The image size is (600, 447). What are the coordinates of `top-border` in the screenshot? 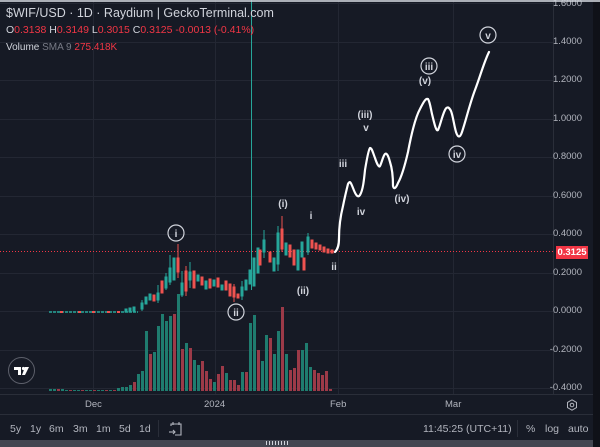 It's located at (300, 1).